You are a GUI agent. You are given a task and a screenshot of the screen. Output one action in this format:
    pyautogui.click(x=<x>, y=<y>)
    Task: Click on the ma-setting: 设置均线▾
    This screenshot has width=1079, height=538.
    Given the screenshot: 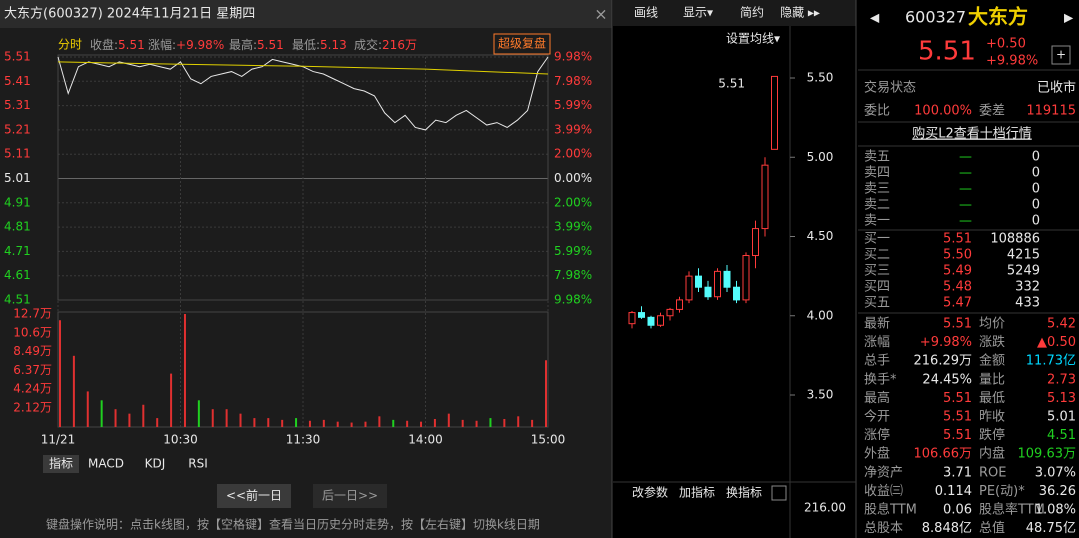 What is the action you would take?
    pyautogui.click(x=753, y=39)
    